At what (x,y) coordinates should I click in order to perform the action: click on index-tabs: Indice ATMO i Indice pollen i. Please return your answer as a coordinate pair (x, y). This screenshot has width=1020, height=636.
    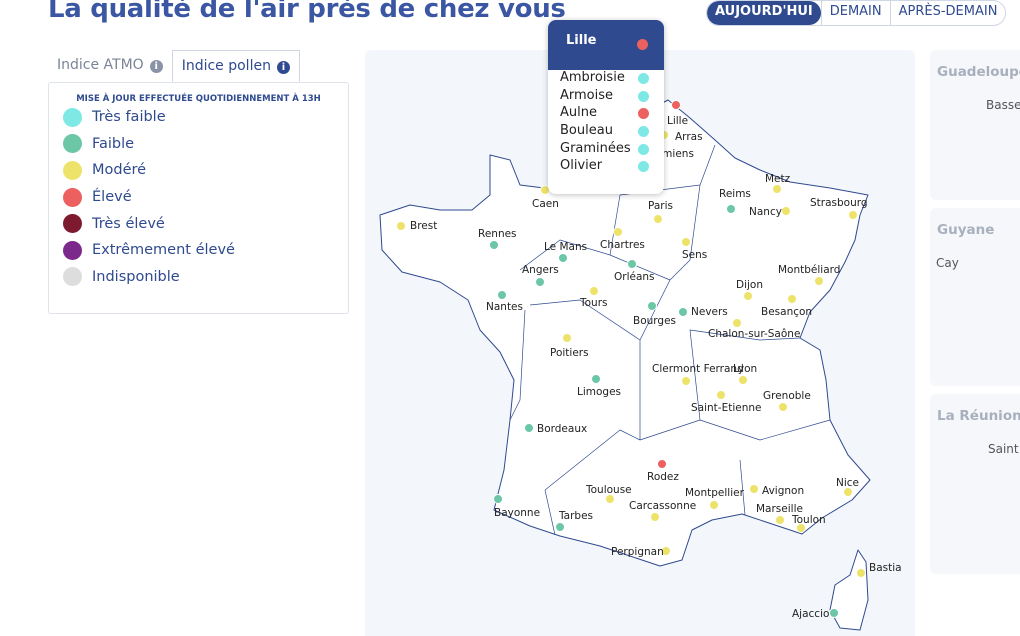
    Looking at the image, I should click on (174, 66).